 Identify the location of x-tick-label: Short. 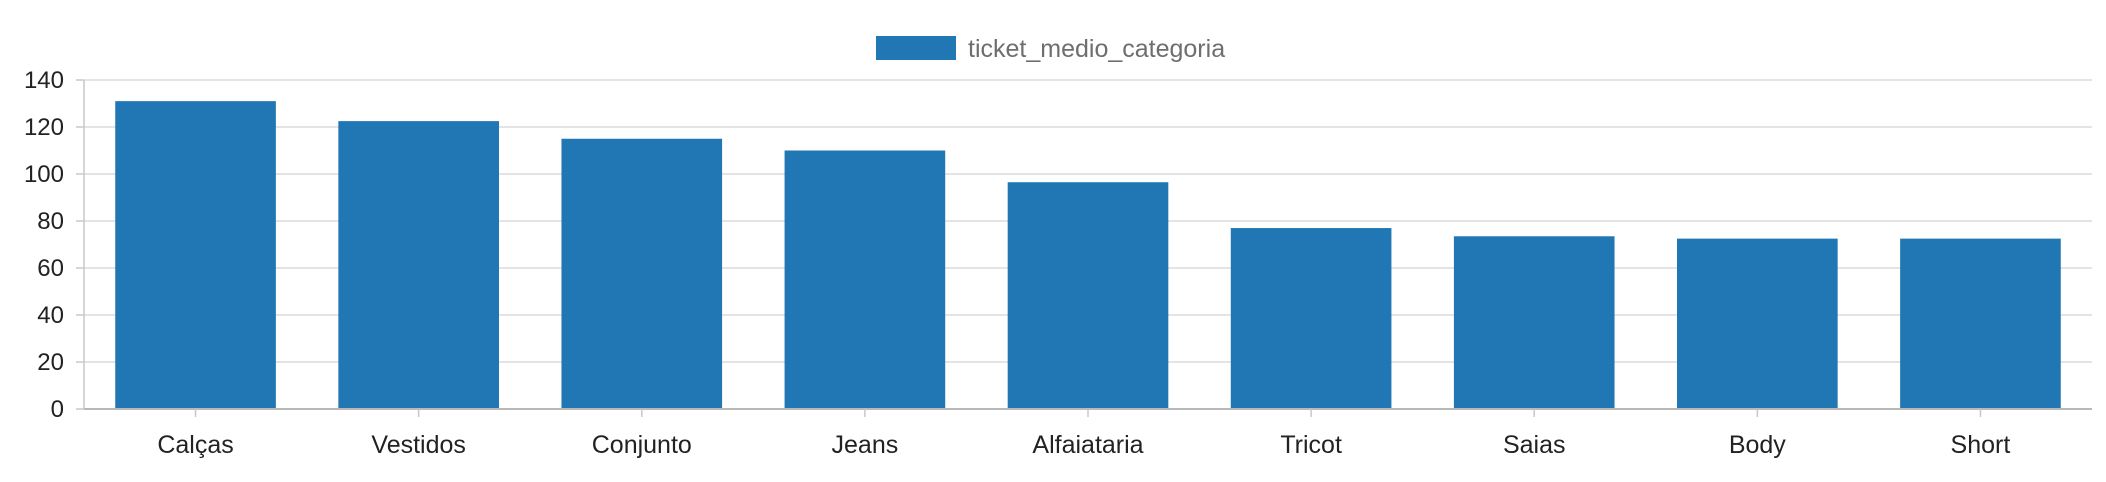
(1981, 445).